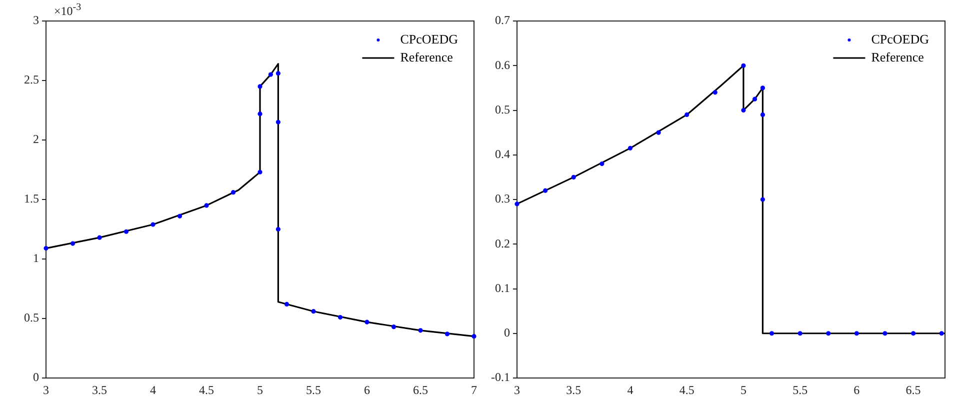 The width and height of the screenshot is (958, 402). Describe the element at coordinates (502, 199) in the screenshot. I see `y-tick-label: 0.3` at that location.